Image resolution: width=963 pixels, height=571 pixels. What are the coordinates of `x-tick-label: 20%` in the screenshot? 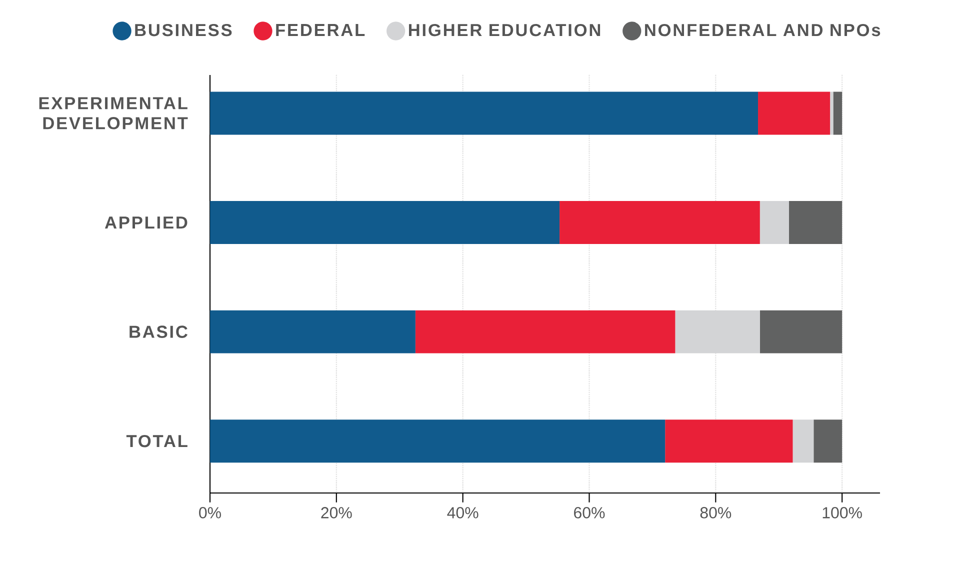 It's located at (336, 512).